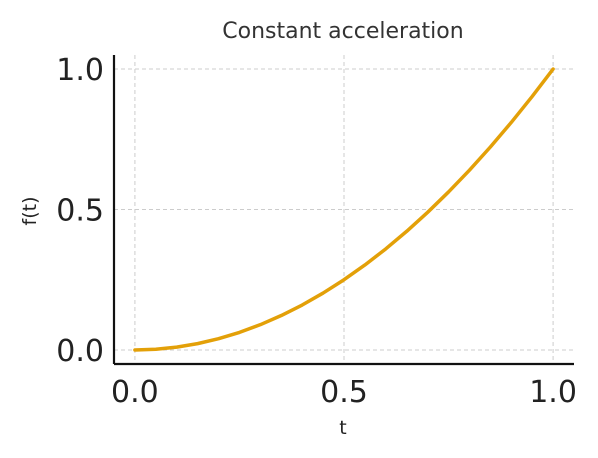 Image resolution: width=598 pixels, height=458 pixels. What do you see at coordinates (342, 31) in the screenshot?
I see `chart-title: Constant acceleration` at bounding box center [342, 31].